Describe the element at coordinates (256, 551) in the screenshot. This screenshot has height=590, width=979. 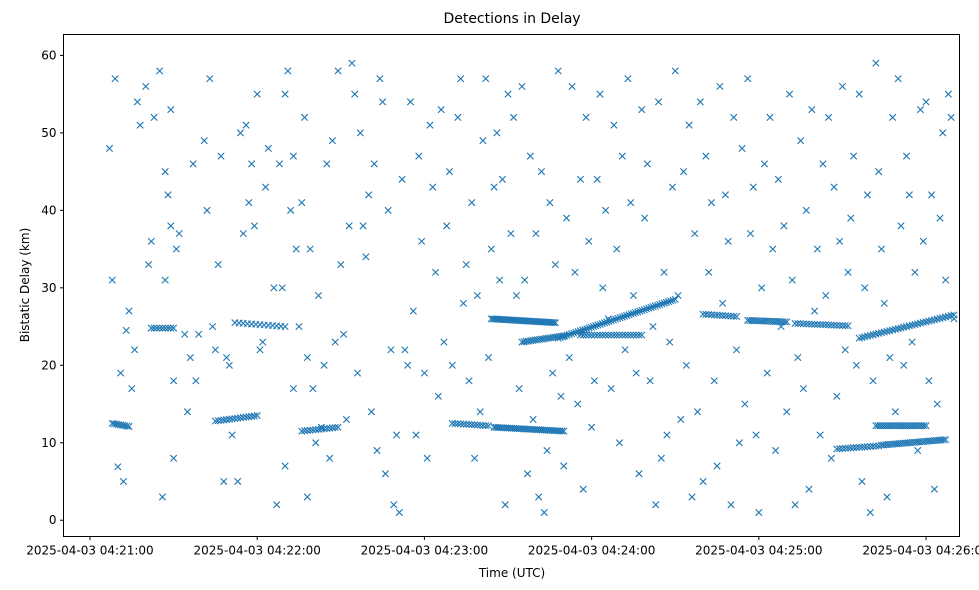
I see `x-tick-label: 2025-04-03 04:22:00` at that location.